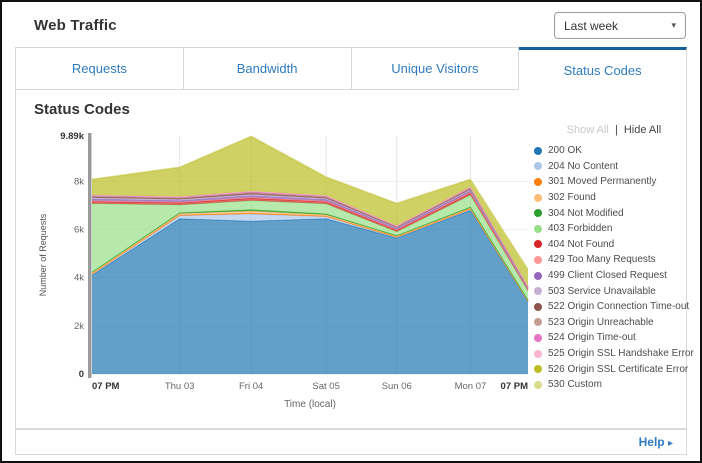 The width and height of the screenshot is (702, 463). What do you see at coordinates (602, 291) in the screenshot?
I see `legend-label: 503 Service Unavailable` at bounding box center [602, 291].